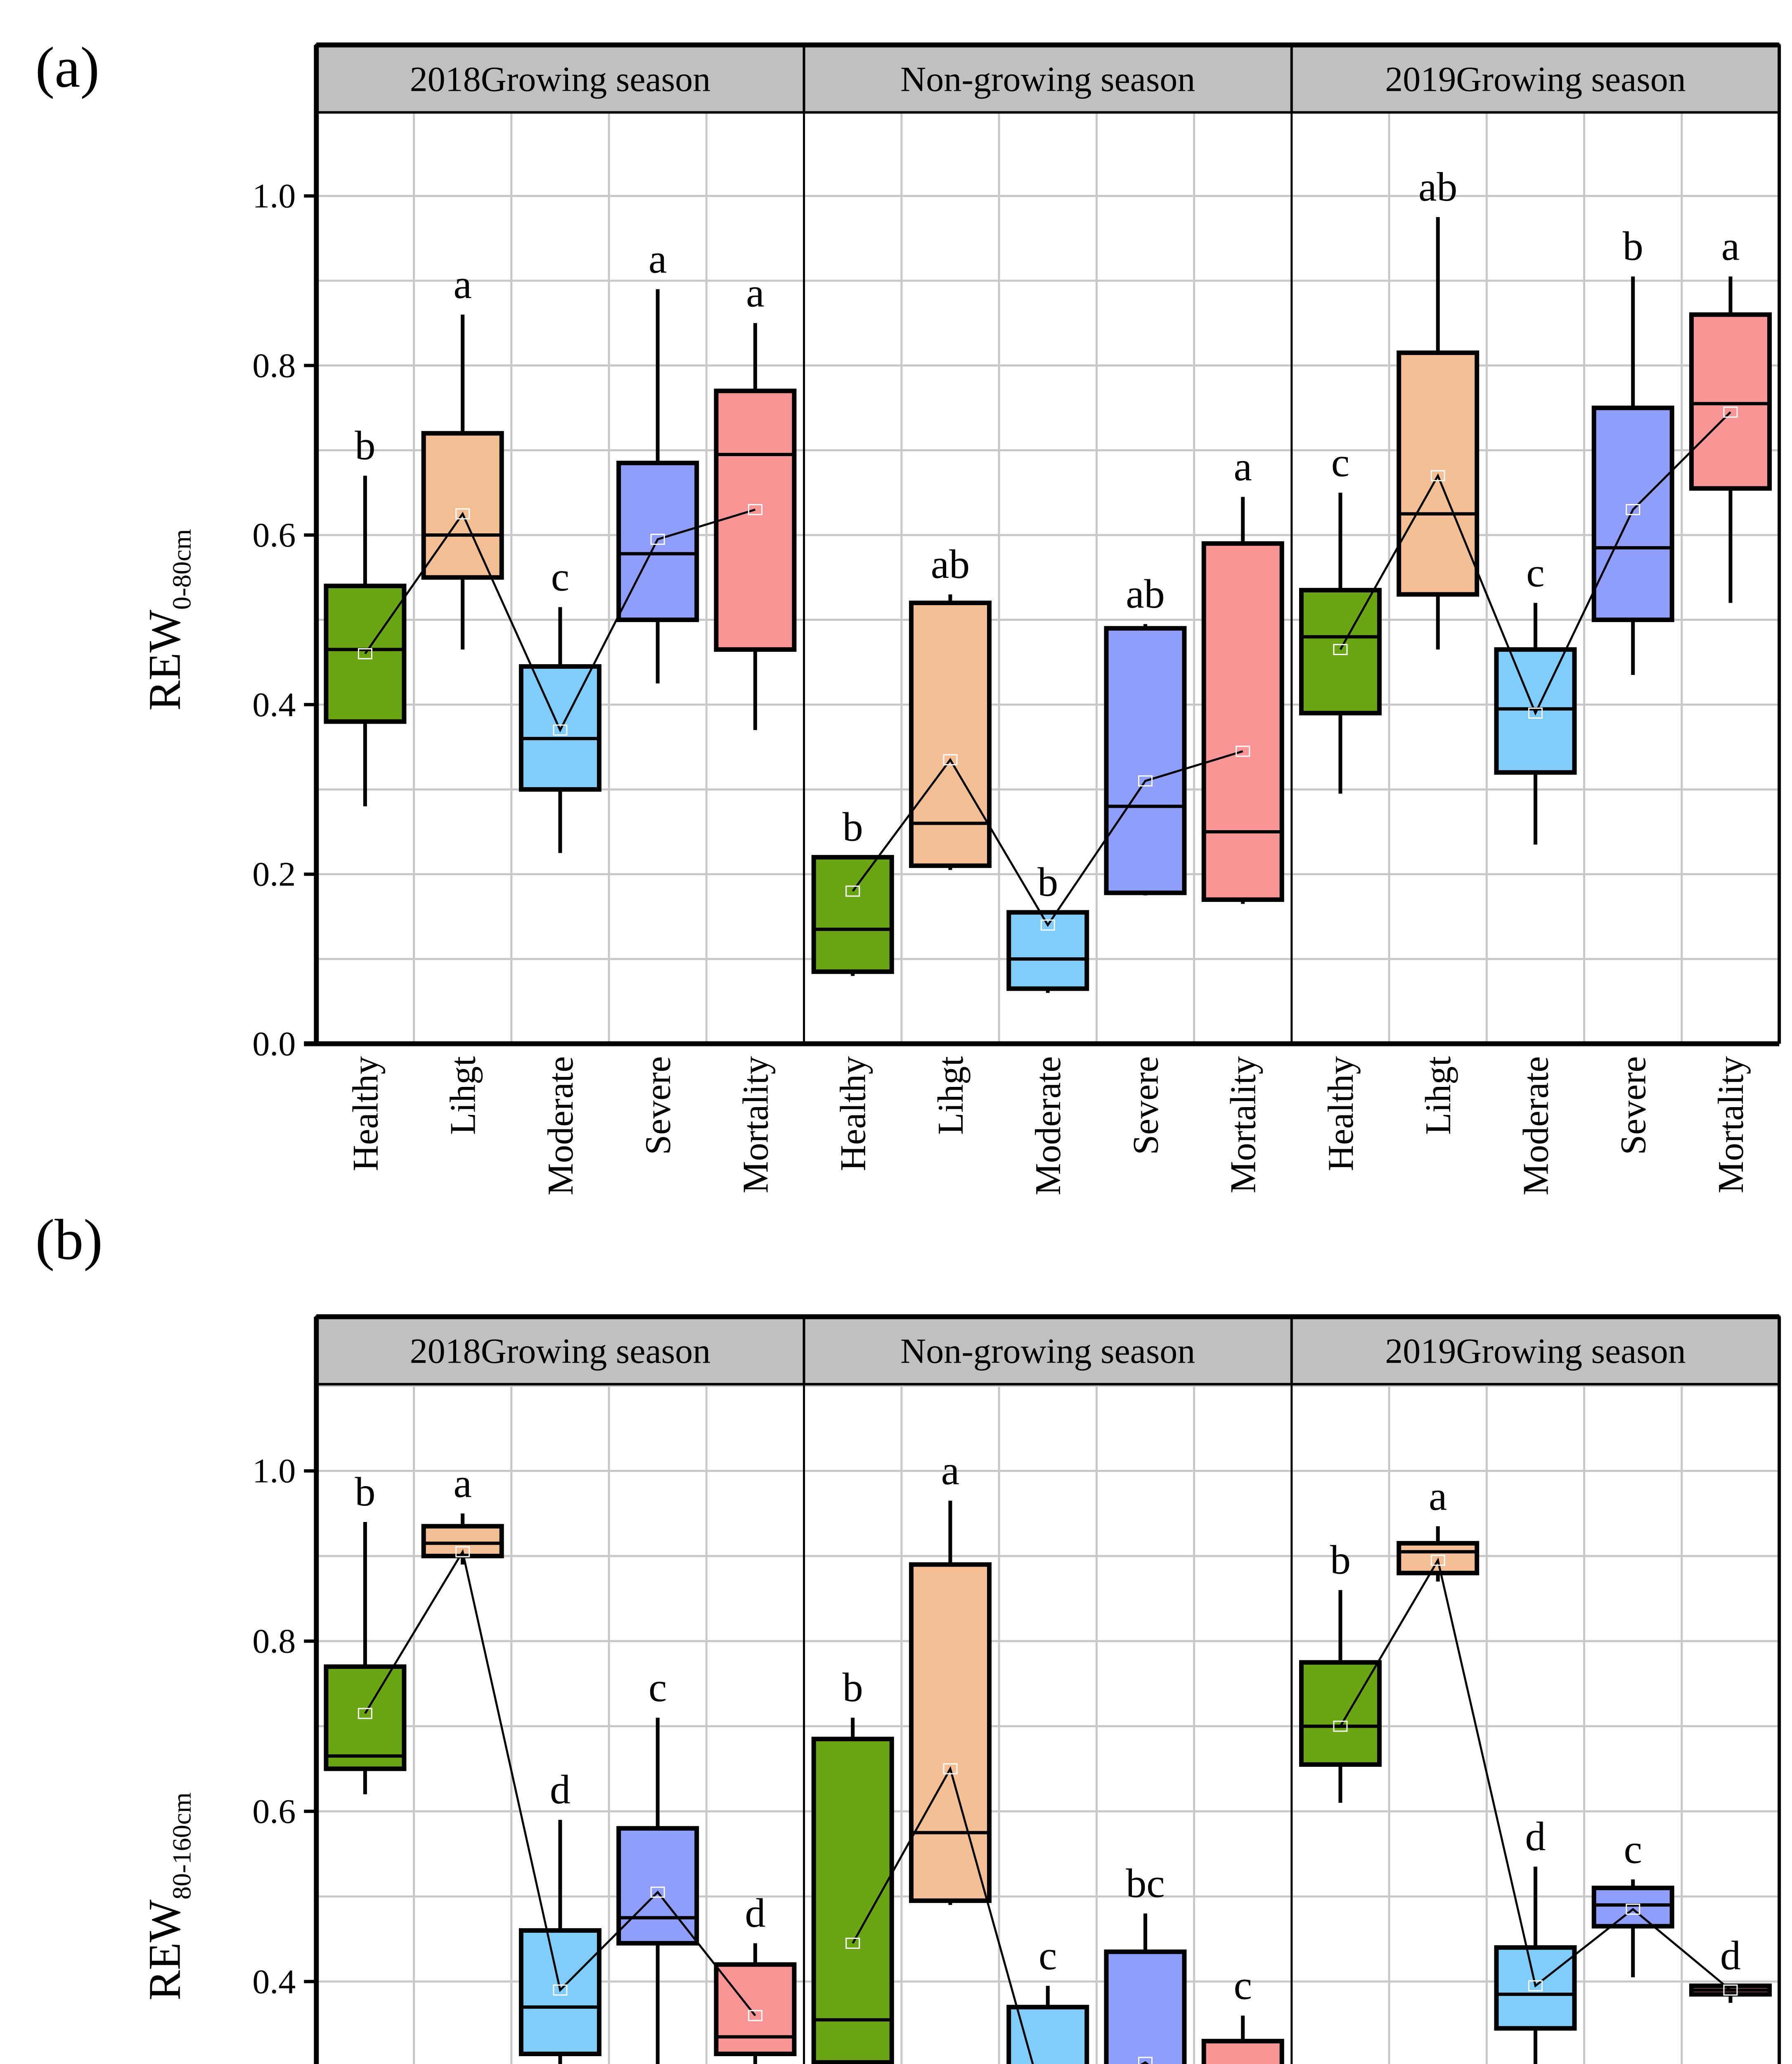 The image size is (1792, 2064). What do you see at coordinates (67, 67) in the screenshot?
I see `panel-label: (a)` at bounding box center [67, 67].